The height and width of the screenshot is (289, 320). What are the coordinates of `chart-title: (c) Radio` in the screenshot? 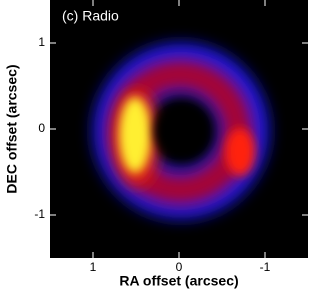 It's located at (90, 16).